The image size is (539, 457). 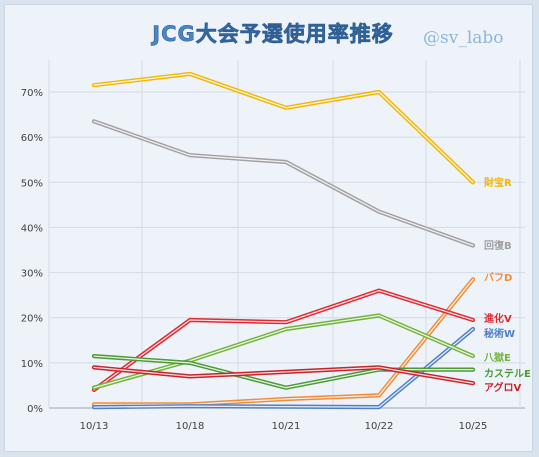 What do you see at coordinates (32, 93) in the screenshot?
I see `y-tick-label: 70%` at bounding box center [32, 93].